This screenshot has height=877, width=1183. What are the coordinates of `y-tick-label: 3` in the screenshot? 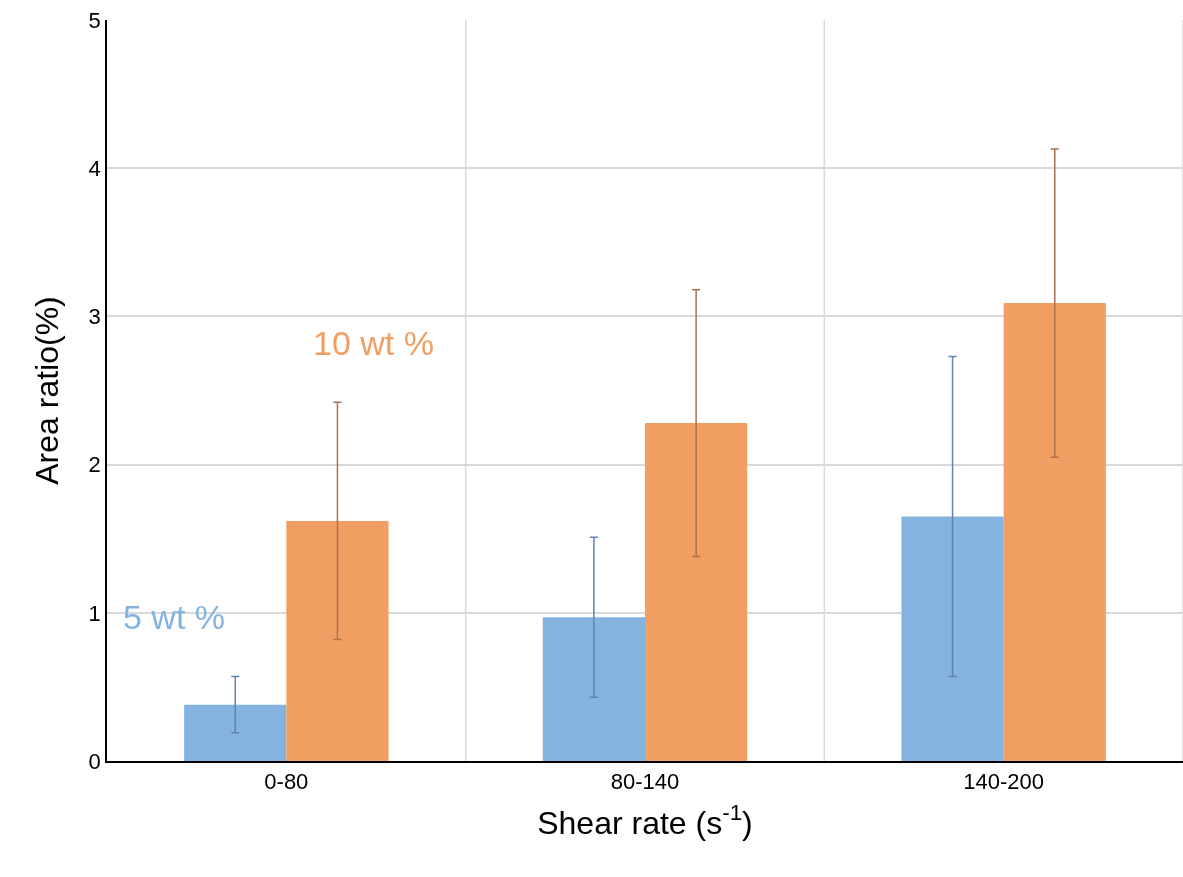 It's located at (94, 317).